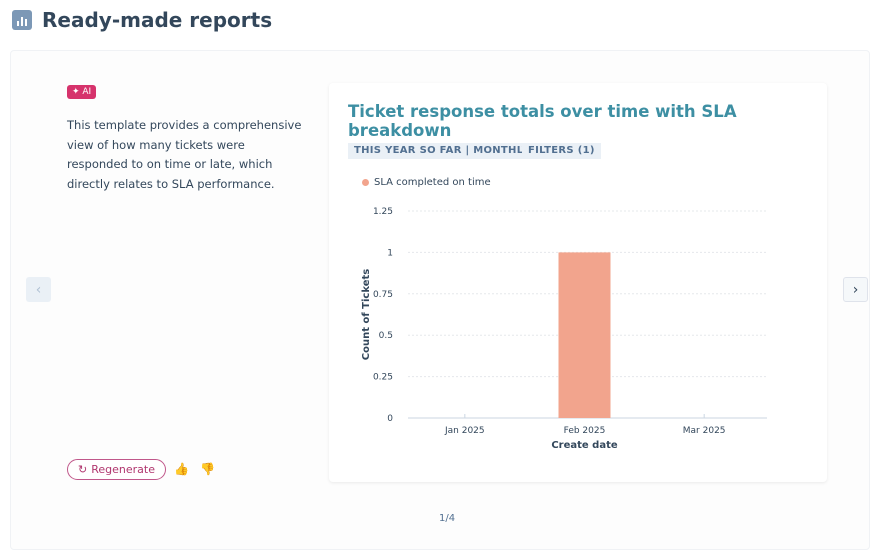 Image resolution: width=874 pixels, height=550 pixels. I want to click on page-title: Ready-made reports, so click(157, 20).